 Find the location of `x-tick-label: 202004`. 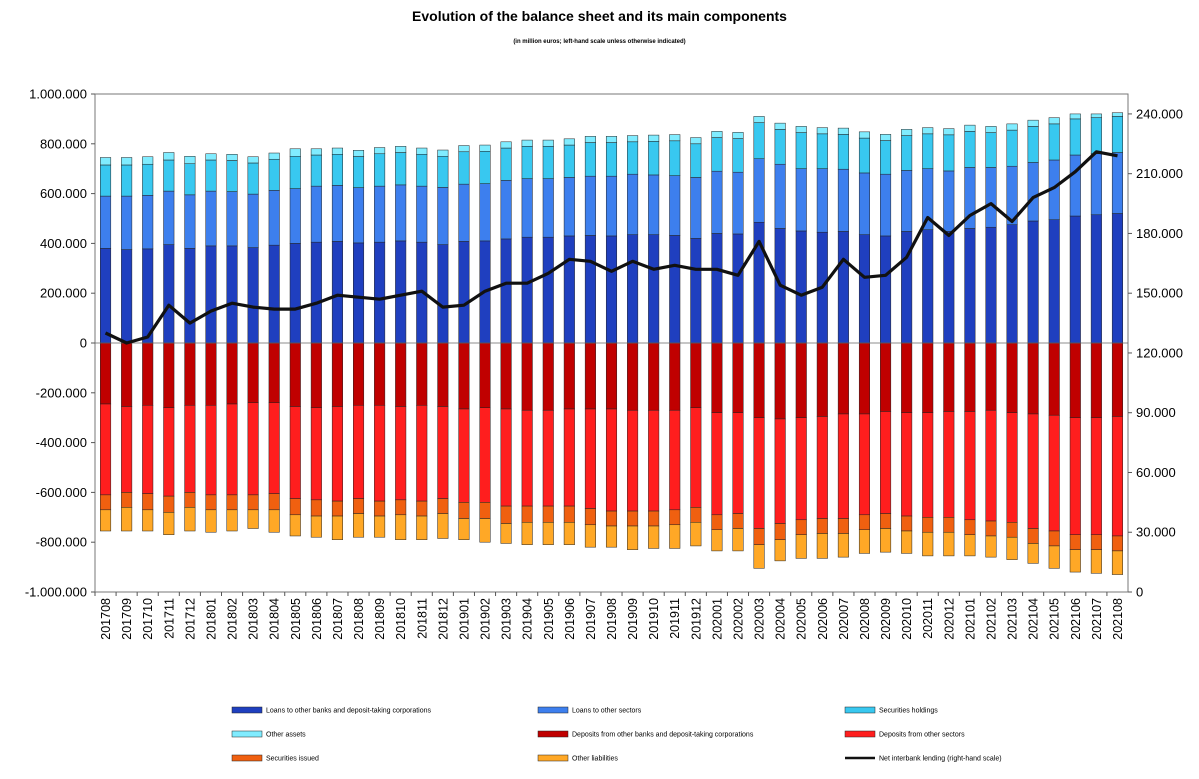

x-tick-label: 202004 is located at coordinates (781, 619).